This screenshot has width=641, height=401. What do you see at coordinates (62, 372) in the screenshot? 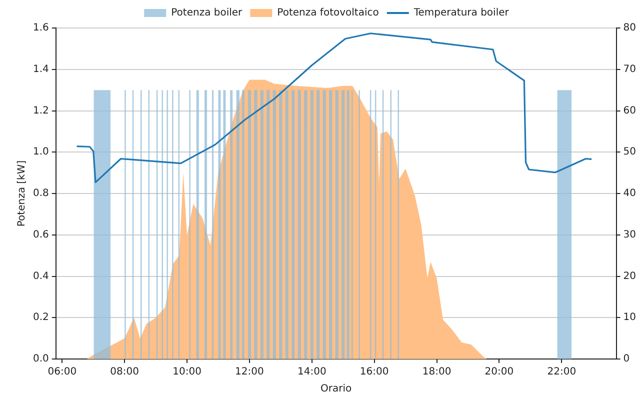
I see `x-tick-label: 06:00` at bounding box center [62, 372].